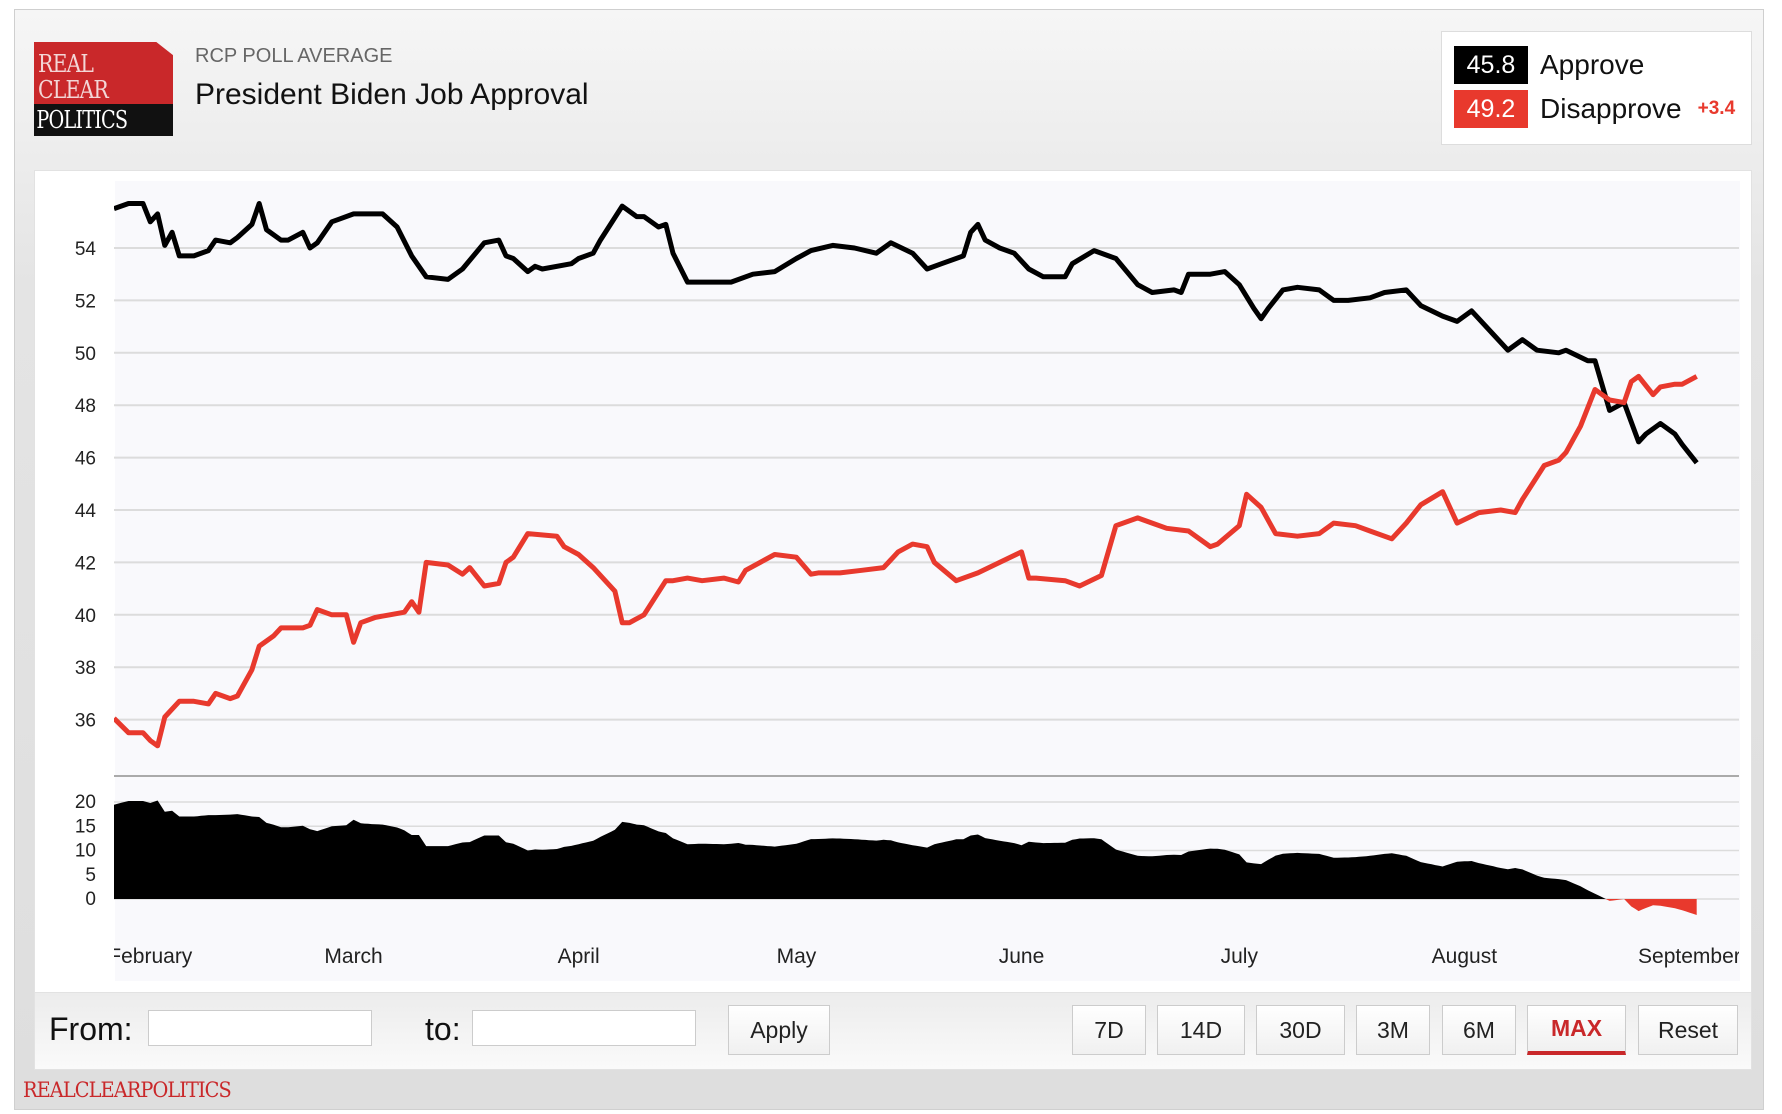 Image resolution: width=1782 pixels, height=1114 pixels. Describe the element at coordinates (905, 849) in the screenshot. I see `spread-area-positive` at that location.